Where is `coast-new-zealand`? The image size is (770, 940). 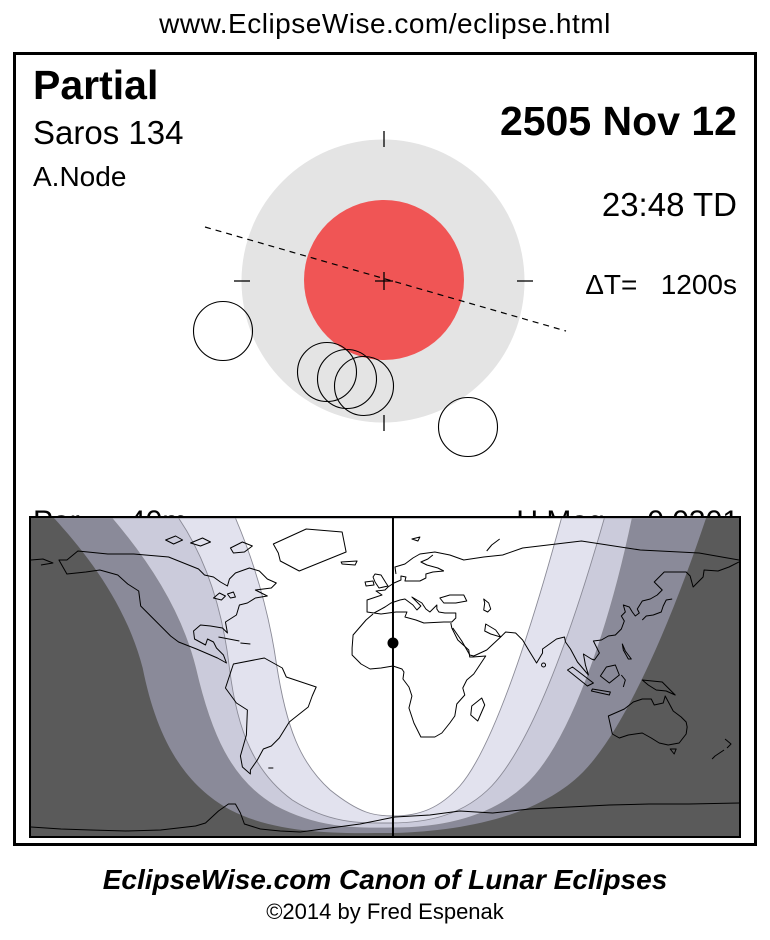
coast-new-zealand is located at coordinates (721, 749).